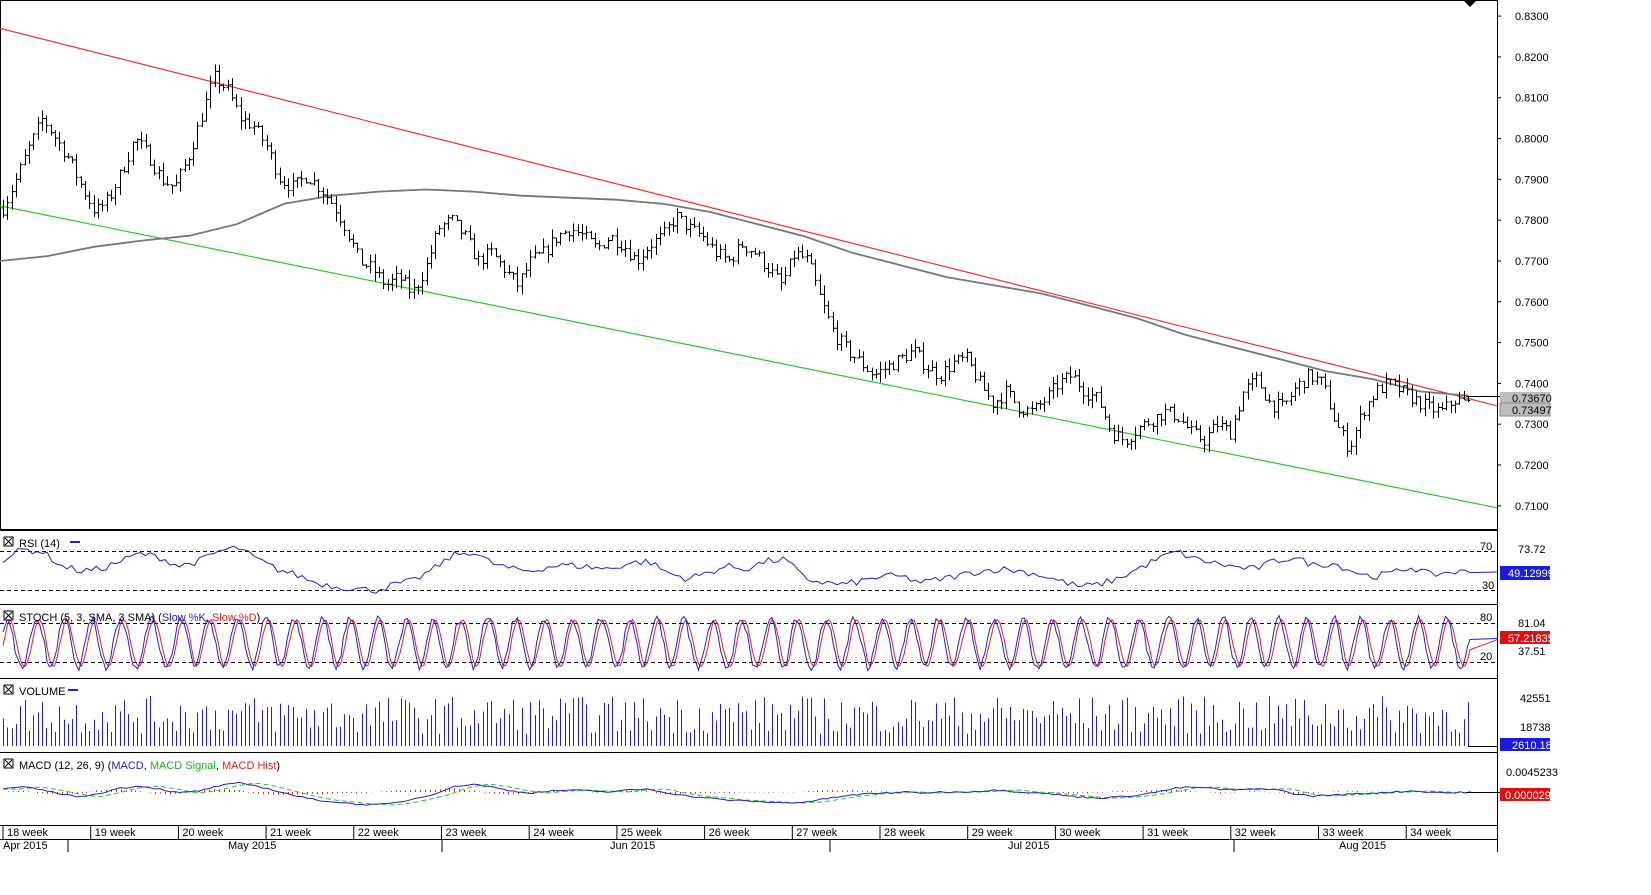  What do you see at coordinates (632, 846) in the screenshot?
I see `month-tick-label: Jun 2015` at bounding box center [632, 846].